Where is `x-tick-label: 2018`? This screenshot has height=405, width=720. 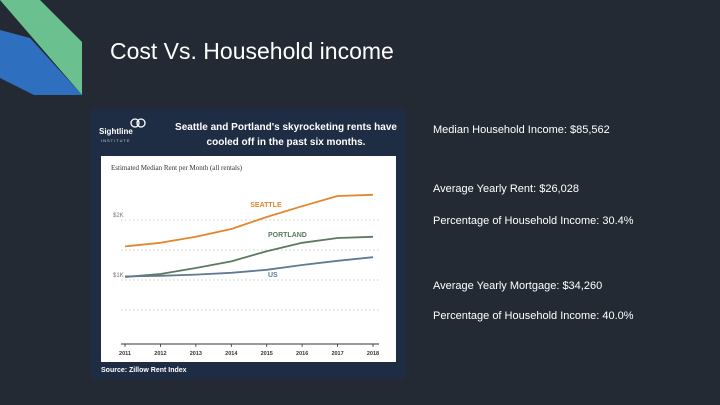 x-tick-label: 2018 is located at coordinates (373, 354).